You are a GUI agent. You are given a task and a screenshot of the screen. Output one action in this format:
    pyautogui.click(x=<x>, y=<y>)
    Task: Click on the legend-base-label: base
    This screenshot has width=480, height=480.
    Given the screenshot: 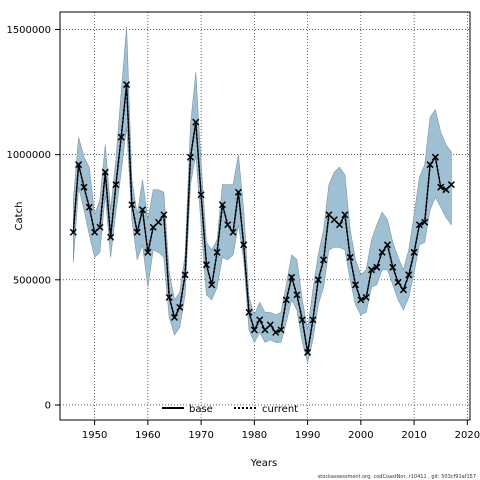 What is the action you would take?
    pyautogui.click(x=201, y=409)
    